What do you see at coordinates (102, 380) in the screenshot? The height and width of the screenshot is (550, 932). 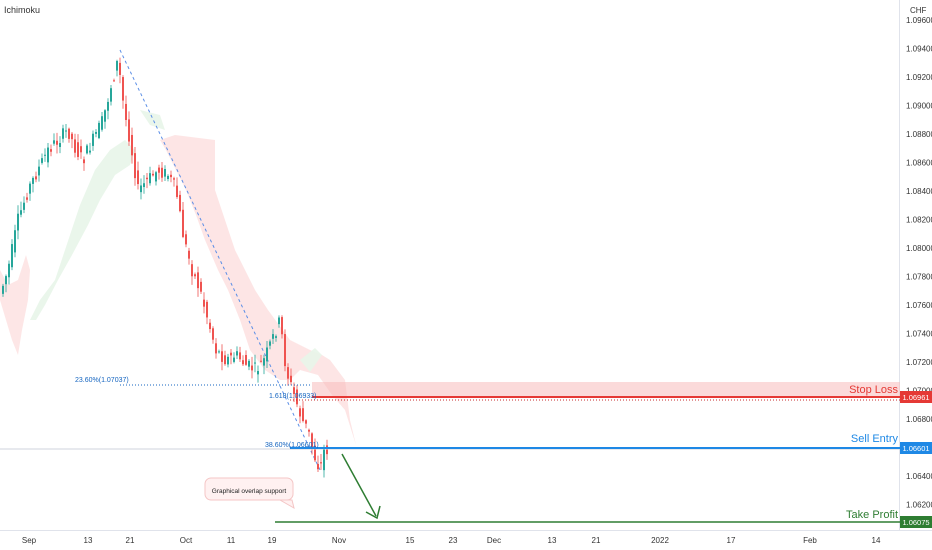 I see `fib-label-23: 23.60%(1.07037)` at bounding box center [102, 380].